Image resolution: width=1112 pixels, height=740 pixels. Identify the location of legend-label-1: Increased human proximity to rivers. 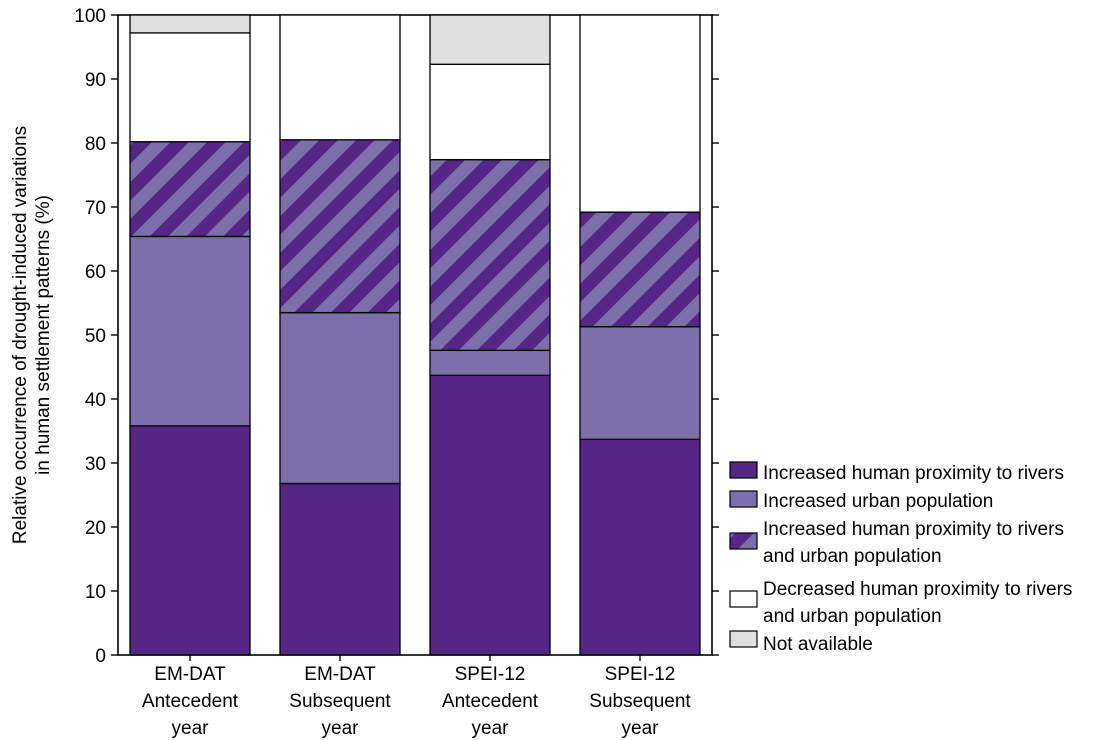
(913, 473).